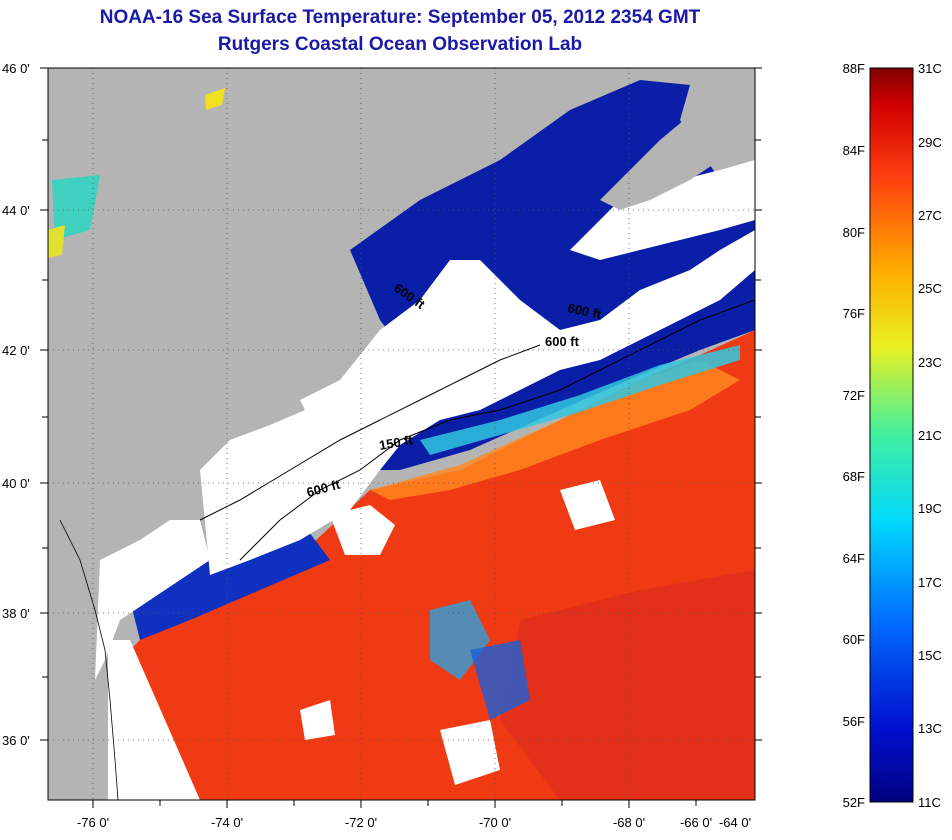 This screenshot has width=952, height=840. Describe the element at coordinates (930, 508) in the screenshot. I see `colorbar-c-label: 19C` at that location.